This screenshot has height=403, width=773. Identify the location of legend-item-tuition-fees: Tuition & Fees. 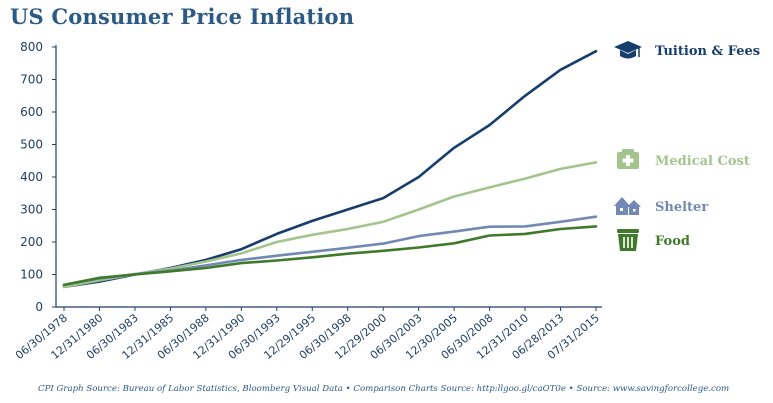
(687, 50).